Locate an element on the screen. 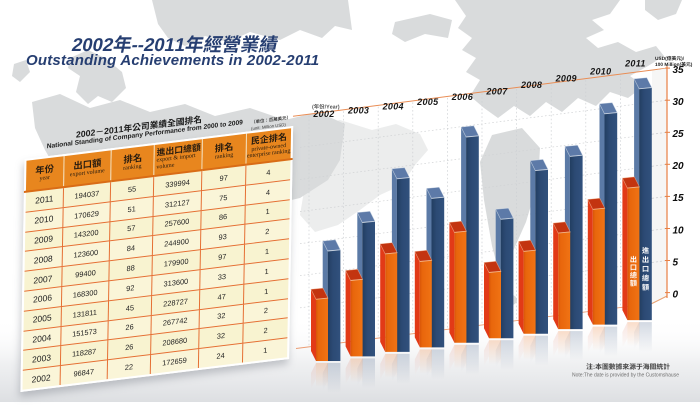 The width and height of the screenshot is (700, 407). svg-text: 2004 is located at coordinates (393, 107).